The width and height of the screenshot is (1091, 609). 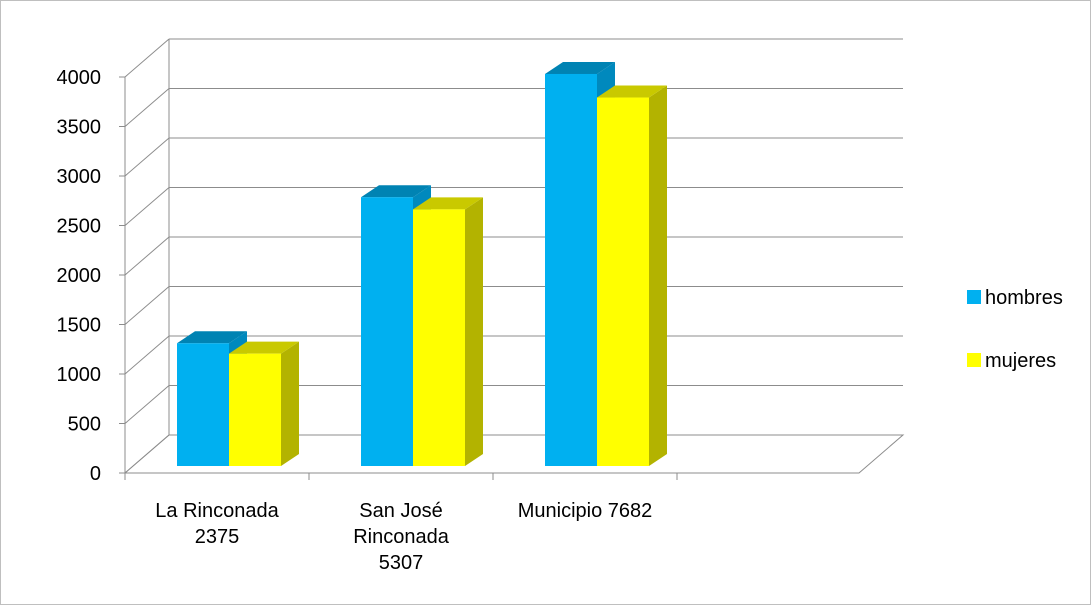 What do you see at coordinates (79, 177) in the screenshot?
I see `y-tick-label: 3000` at bounding box center [79, 177].